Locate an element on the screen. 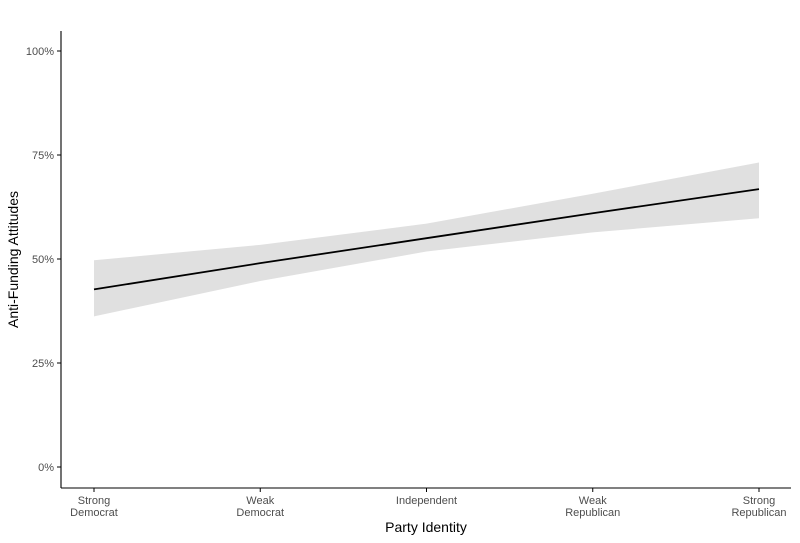  y-tick-label: 0% is located at coordinates (46, 468).